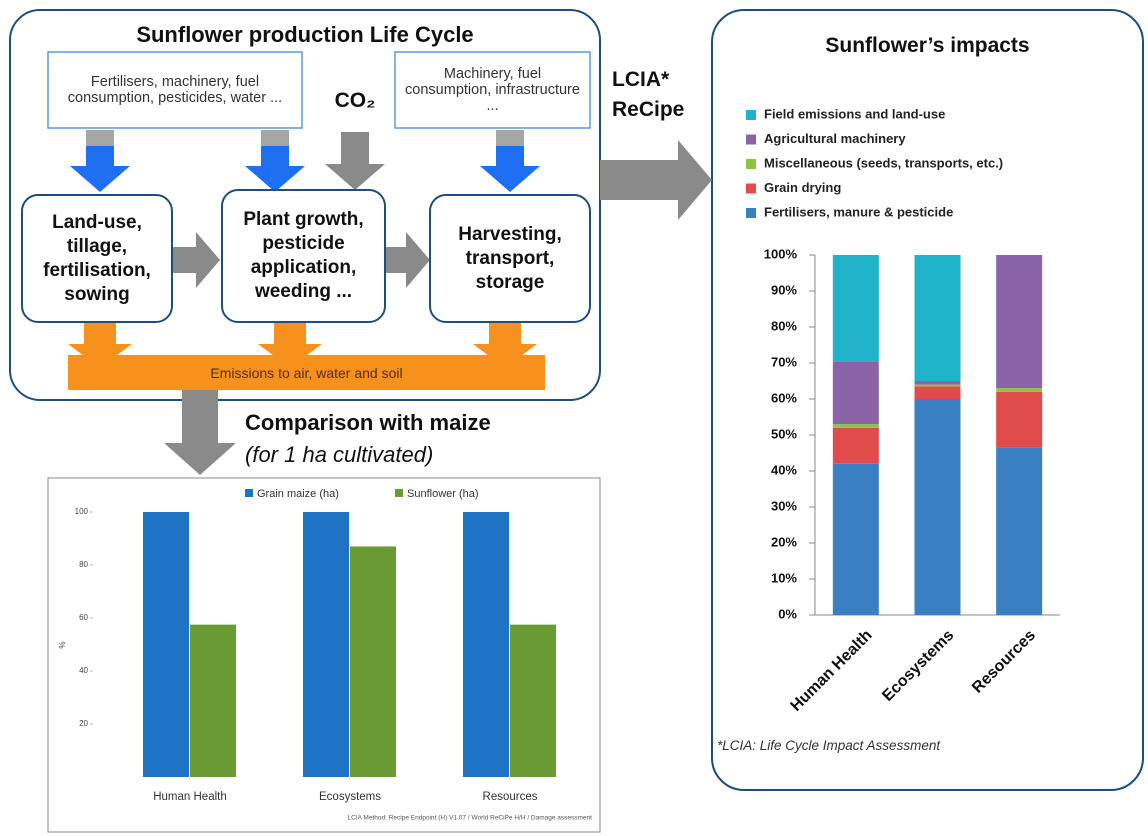 The width and height of the screenshot is (1148, 836). I want to click on emissions-bar, so click(306, 372).